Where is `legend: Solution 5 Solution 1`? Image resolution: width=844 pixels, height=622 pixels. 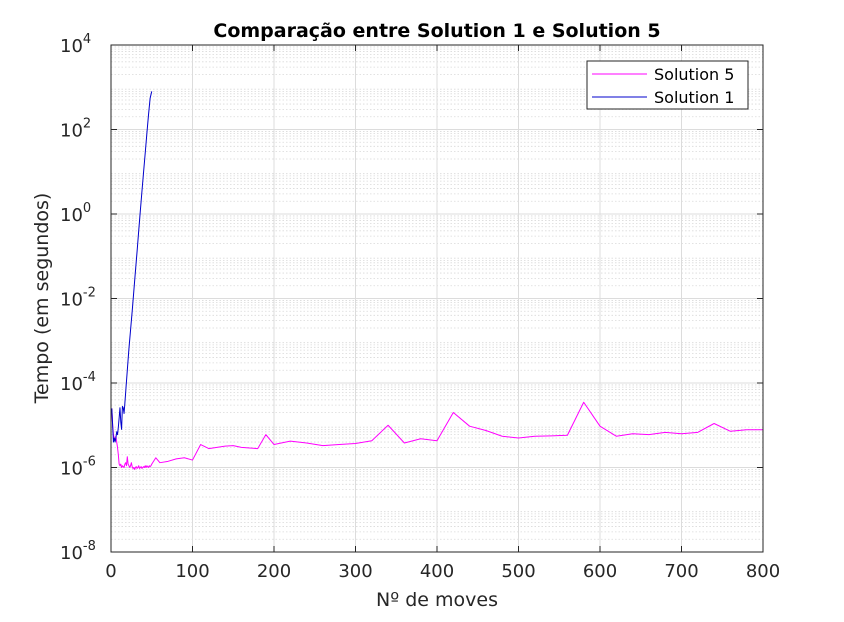 legend: Solution 5 Solution 1 is located at coordinates (667, 85).